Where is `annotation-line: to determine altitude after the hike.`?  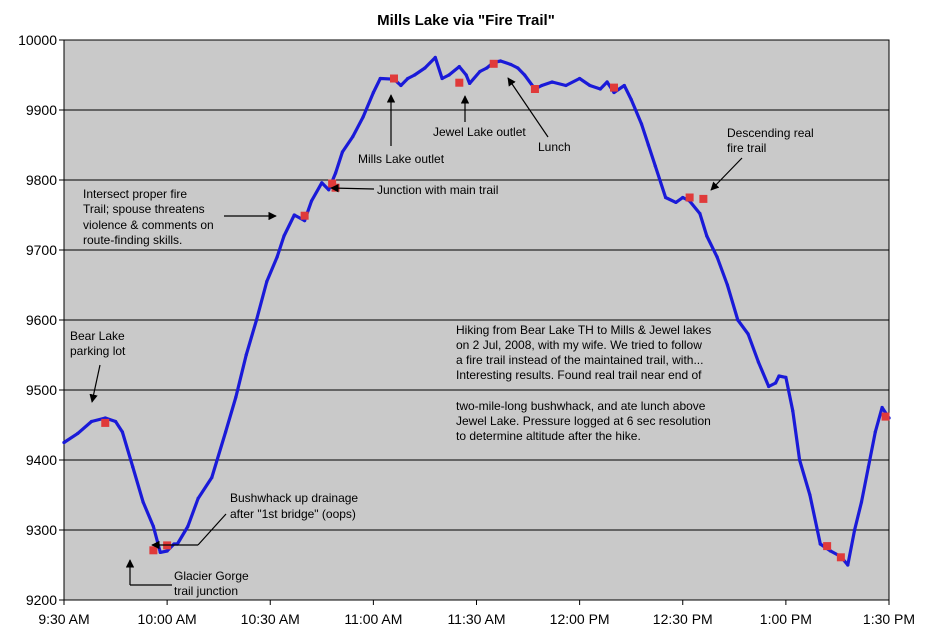
annotation-line: to determine altitude after the hike. is located at coordinates (548, 436).